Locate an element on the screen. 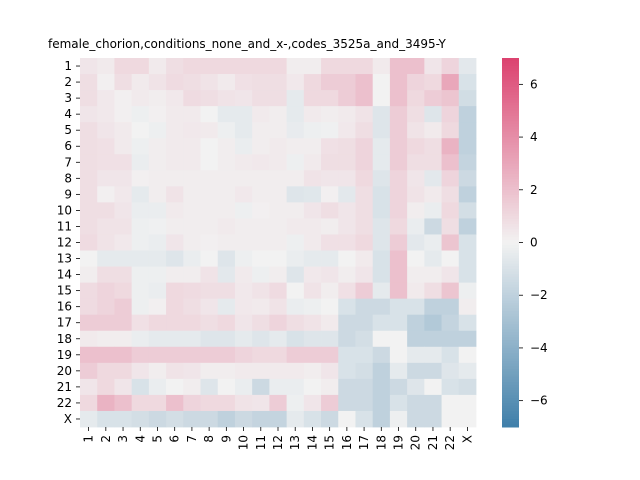 The width and height of the screenshot is (640, 480). heatmap-cell-7-X is located at coordinates (467, 162).